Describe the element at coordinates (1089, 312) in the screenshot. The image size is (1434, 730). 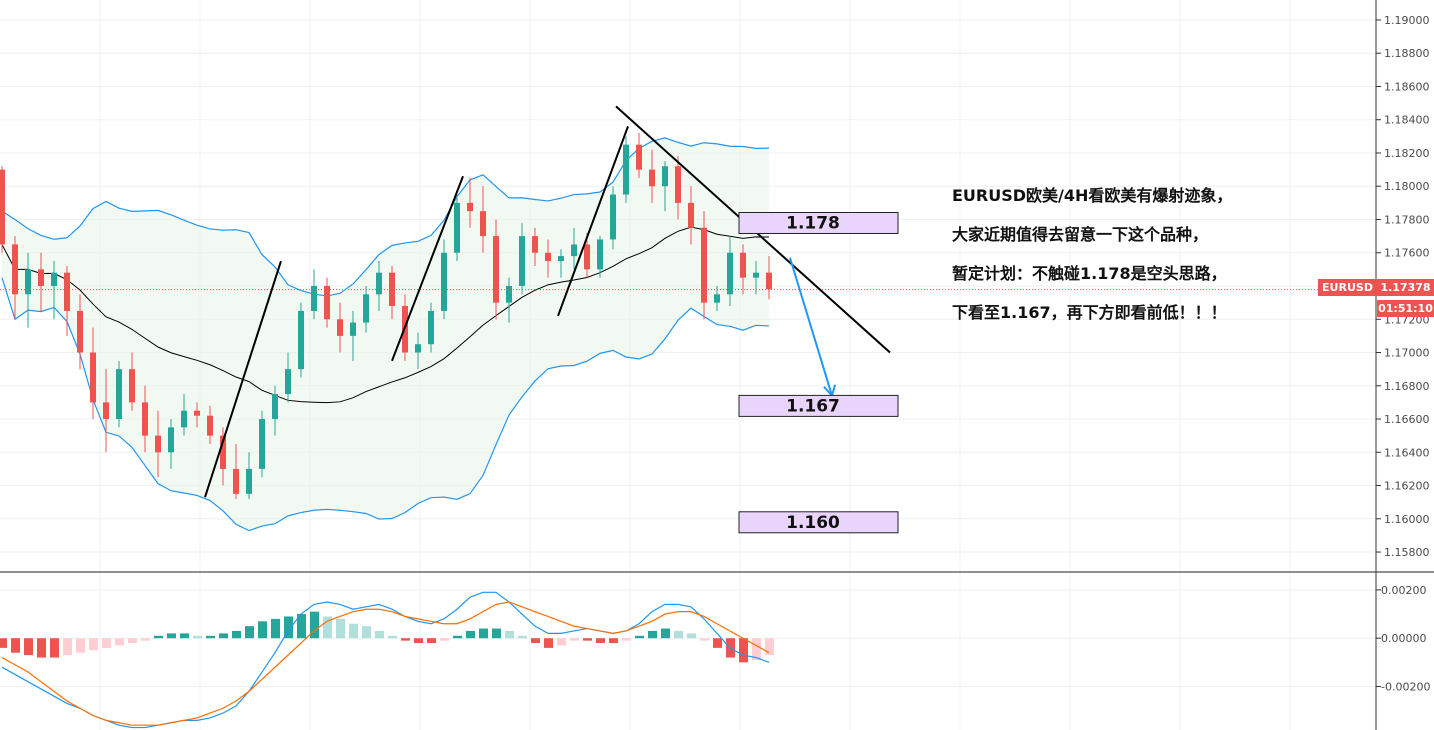
I see `note-line-4: 下看至1.167，再下方即看前低！！！` at that location.